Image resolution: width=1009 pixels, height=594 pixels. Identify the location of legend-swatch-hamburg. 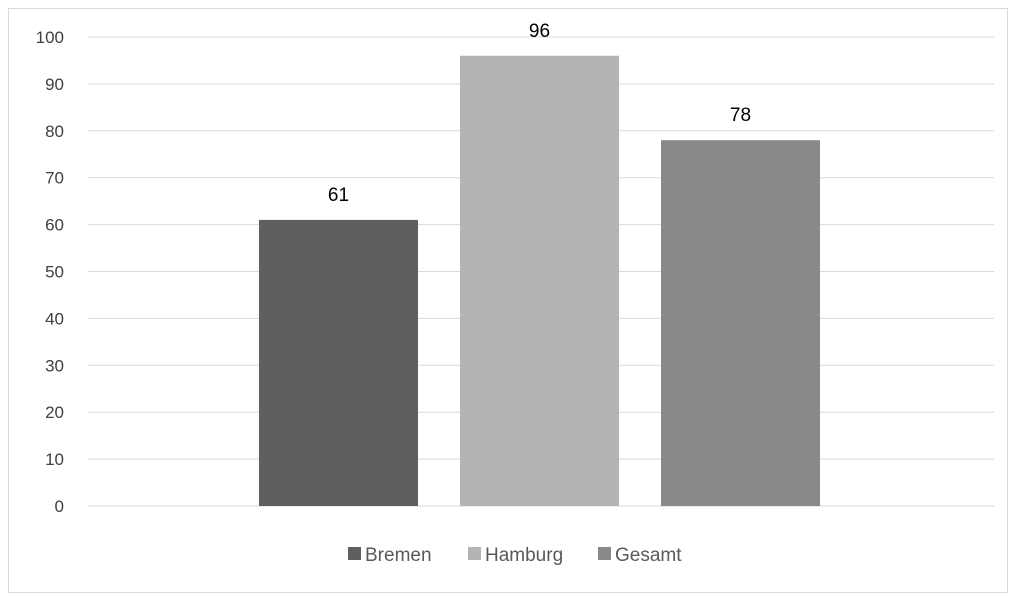
(474, 553).